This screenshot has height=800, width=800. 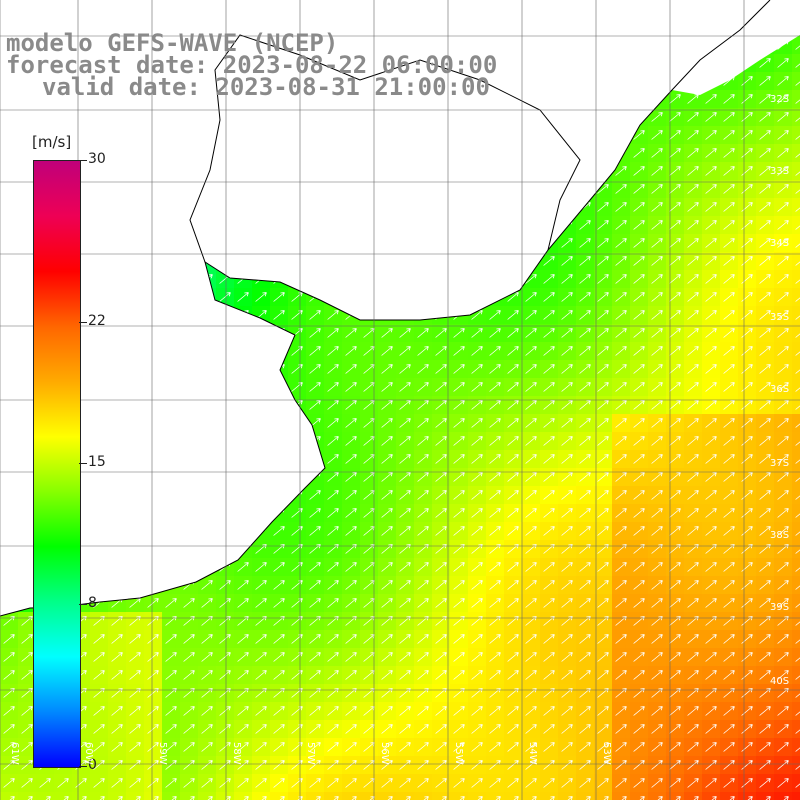 What do you see at coordinates (83, 322) in the screenshot?
I see `colorbar-tickmark` at bounding box center [83, 322].